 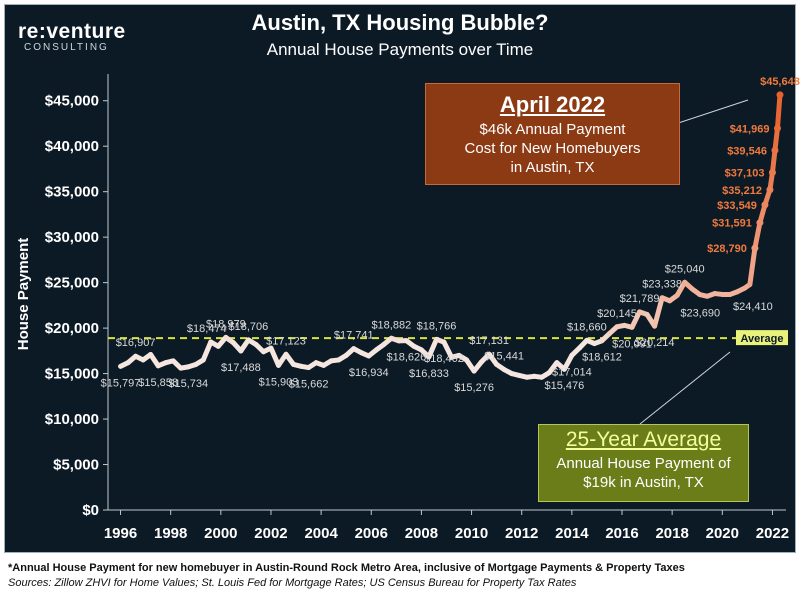 What do you see at coordinates (400, 22) in the screenshot?
I see `chart-title: Austin, TX Housing Bubble?` at bounding box center [400, 22].